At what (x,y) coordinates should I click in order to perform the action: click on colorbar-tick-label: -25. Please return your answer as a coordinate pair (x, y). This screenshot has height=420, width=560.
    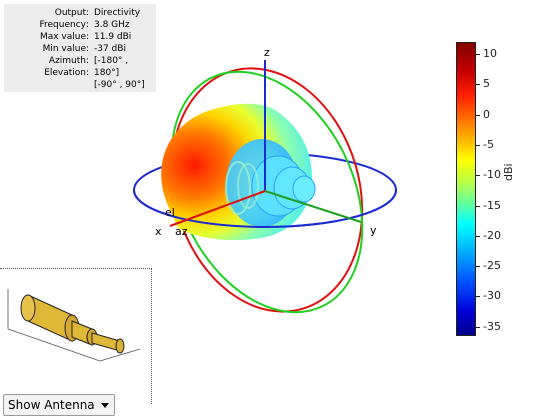
    Looking at the image, I should click on (492, 266).